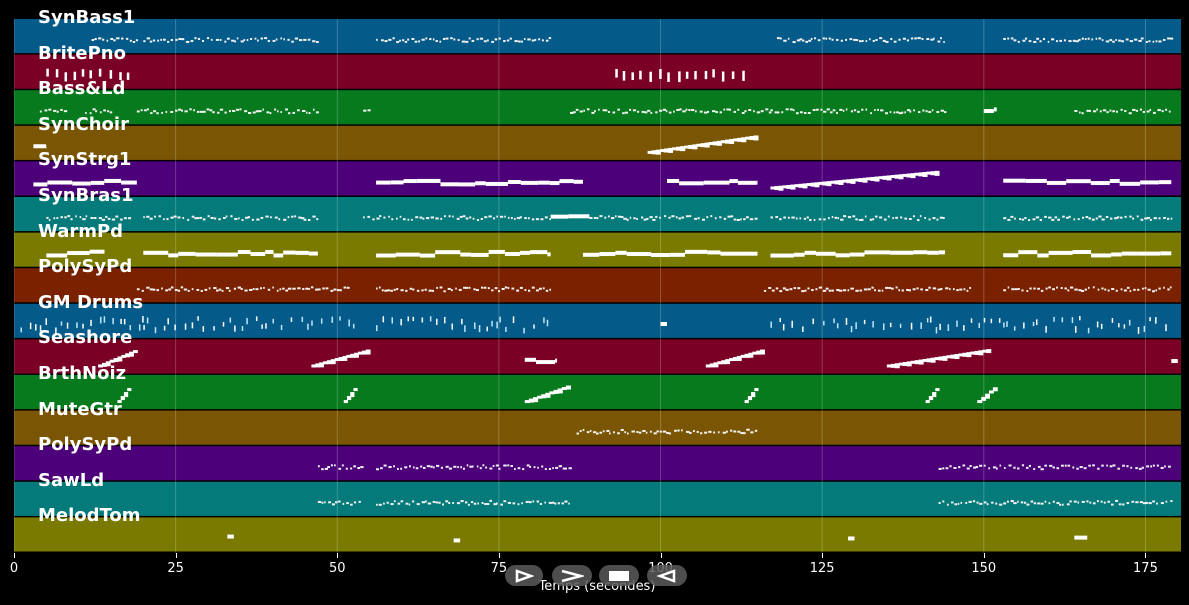 This screenshot has height=605, width=1189. I want to click on x-tick-label: 50, so click(337, 568).